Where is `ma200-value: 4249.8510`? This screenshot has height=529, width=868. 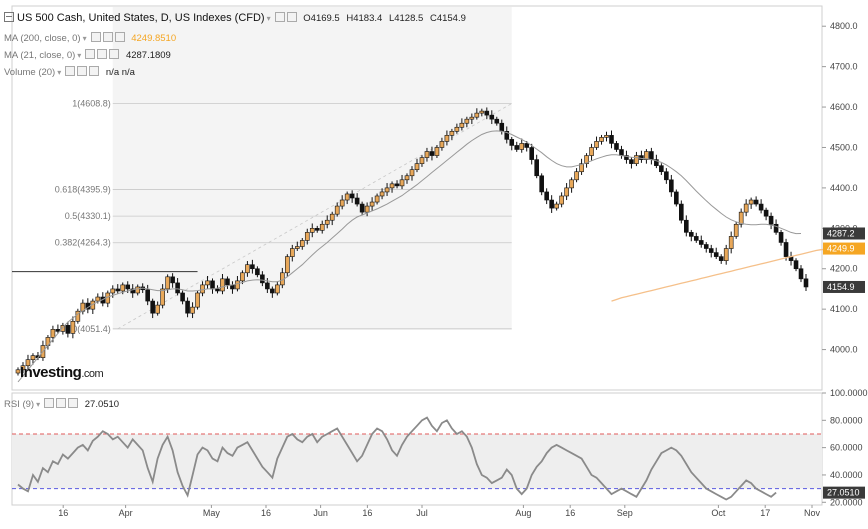
ma200-value: 4249.8510 is located at coordinates (154, 38).